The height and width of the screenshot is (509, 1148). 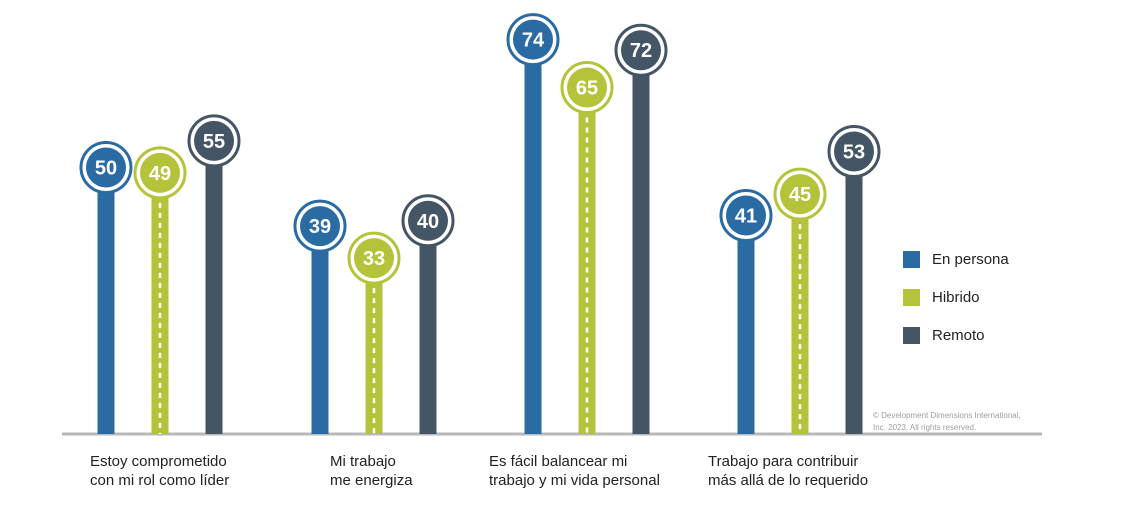 I want to click on data-label-c2-s2: 33, so click(x=374, y=259).